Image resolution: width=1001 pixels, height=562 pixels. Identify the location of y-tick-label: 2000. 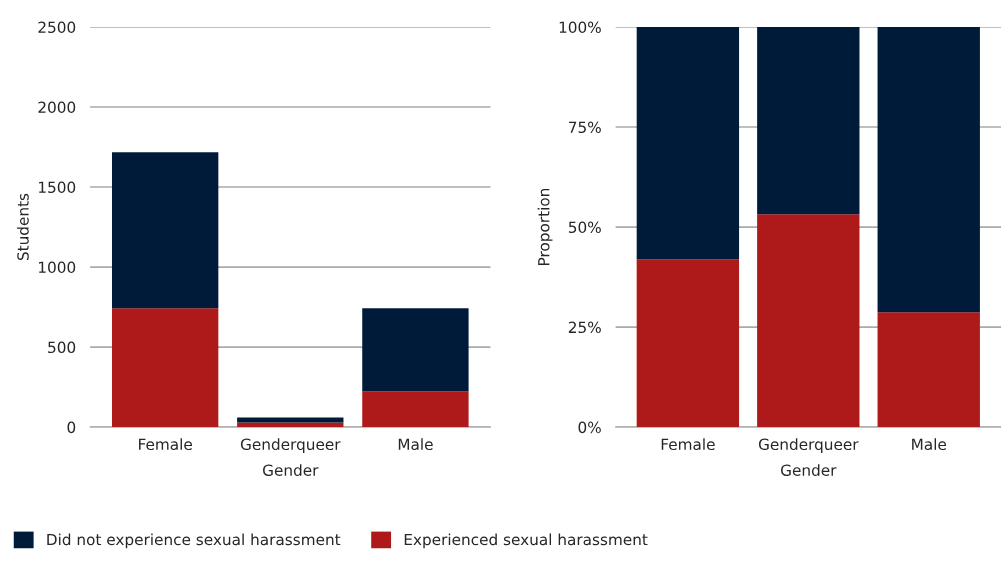
(57, 107).